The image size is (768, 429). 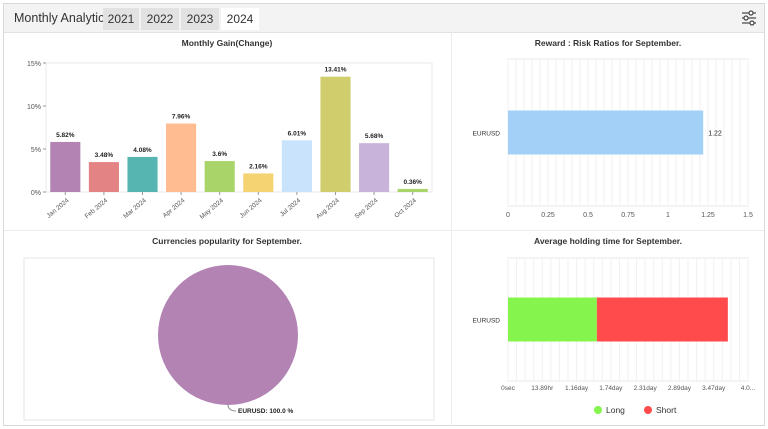 What do you see at coordinates (668, 215) in the screenshot?
I see `x-tick-label: 1` at bounding box center [668, 215].